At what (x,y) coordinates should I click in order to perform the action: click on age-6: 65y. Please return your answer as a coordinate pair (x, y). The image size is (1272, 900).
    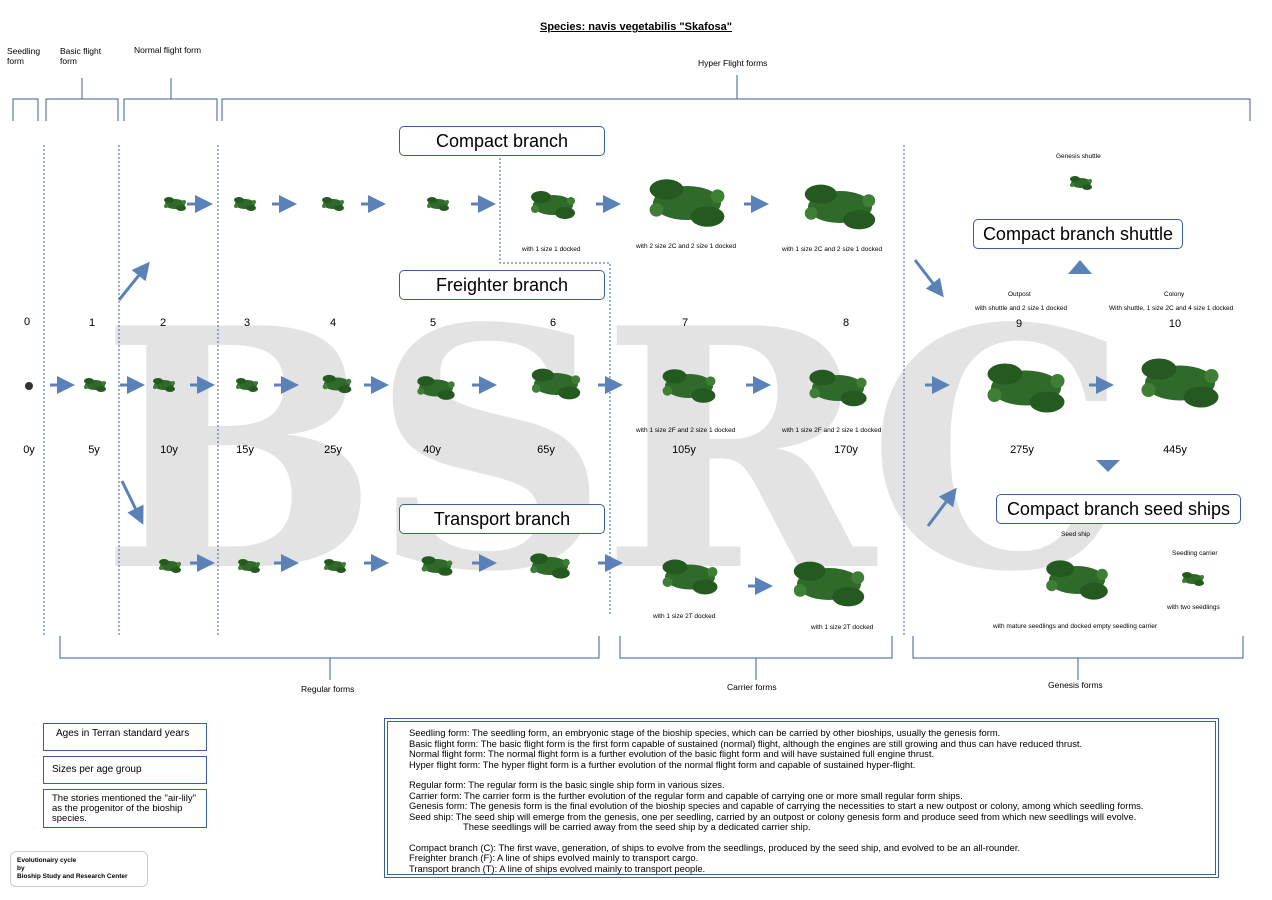
    Looking at the image, I should click on (546, 450).